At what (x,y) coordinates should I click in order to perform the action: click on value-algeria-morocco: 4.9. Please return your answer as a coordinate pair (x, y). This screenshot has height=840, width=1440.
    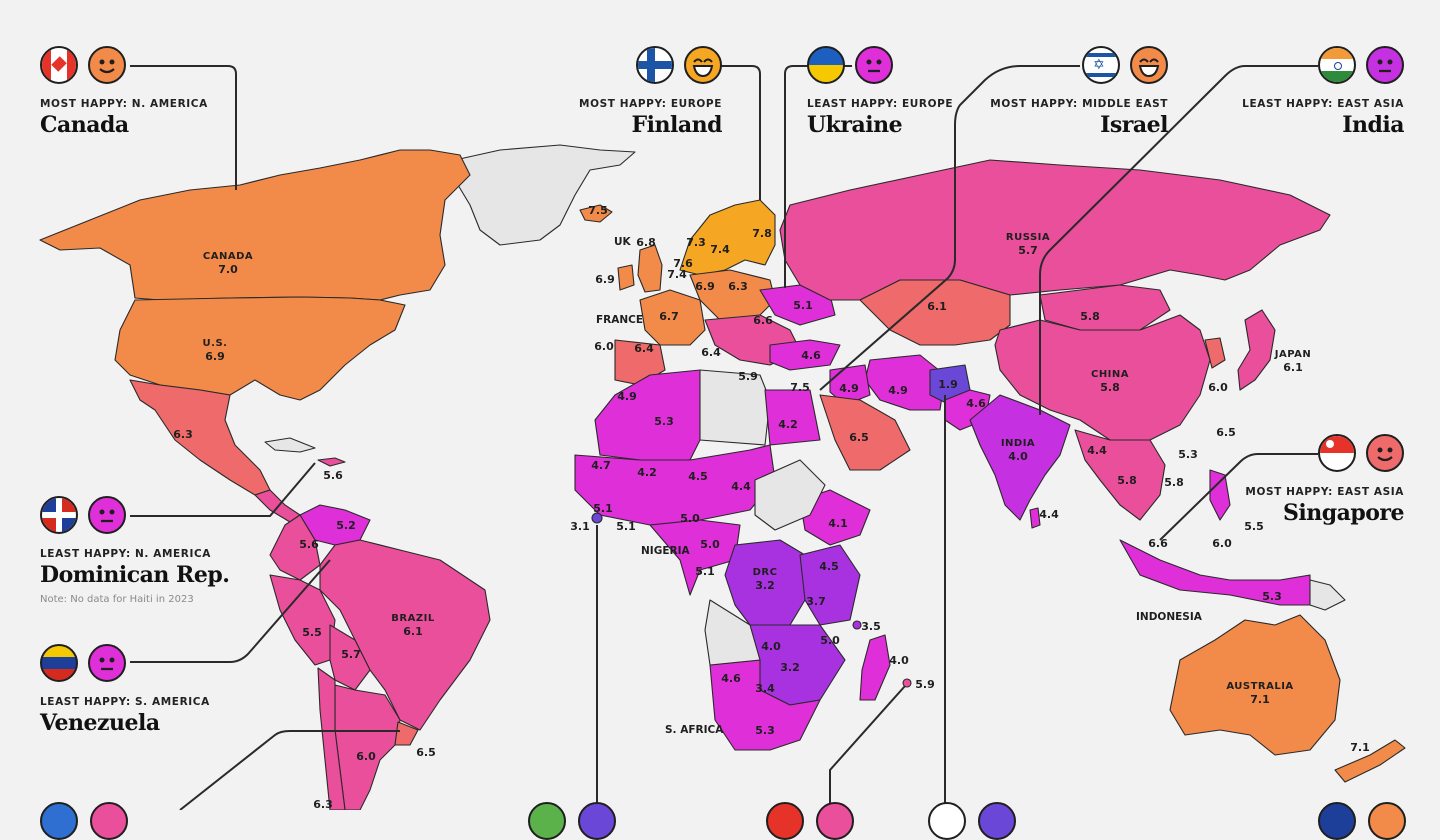
    Looking at the image, I should click on (627, 396).